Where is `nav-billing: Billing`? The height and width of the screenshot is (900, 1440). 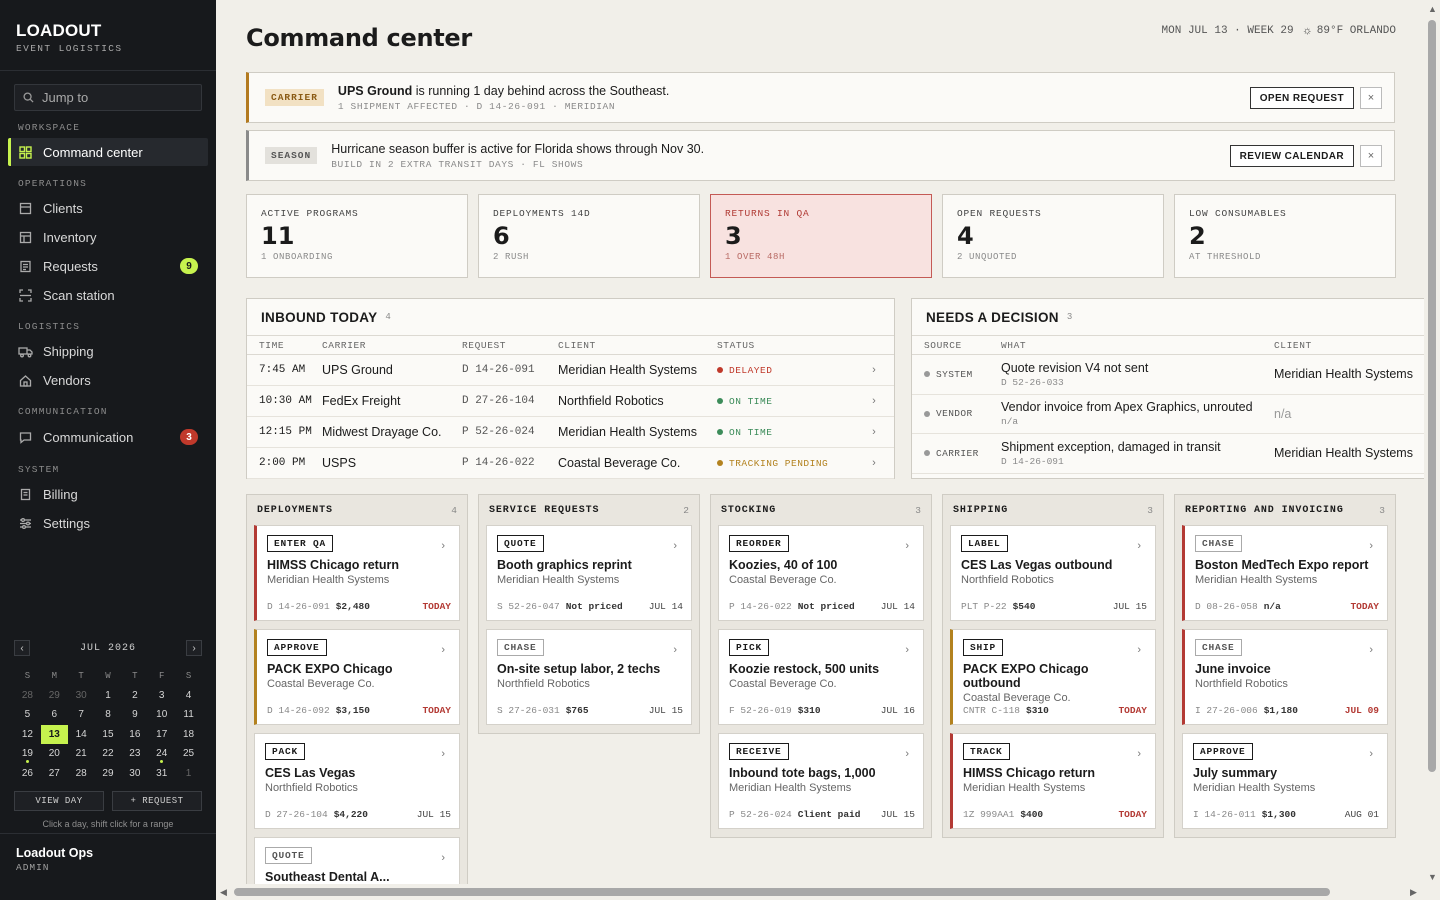 nav-billing: Billing is located at coordinates (108, 494).